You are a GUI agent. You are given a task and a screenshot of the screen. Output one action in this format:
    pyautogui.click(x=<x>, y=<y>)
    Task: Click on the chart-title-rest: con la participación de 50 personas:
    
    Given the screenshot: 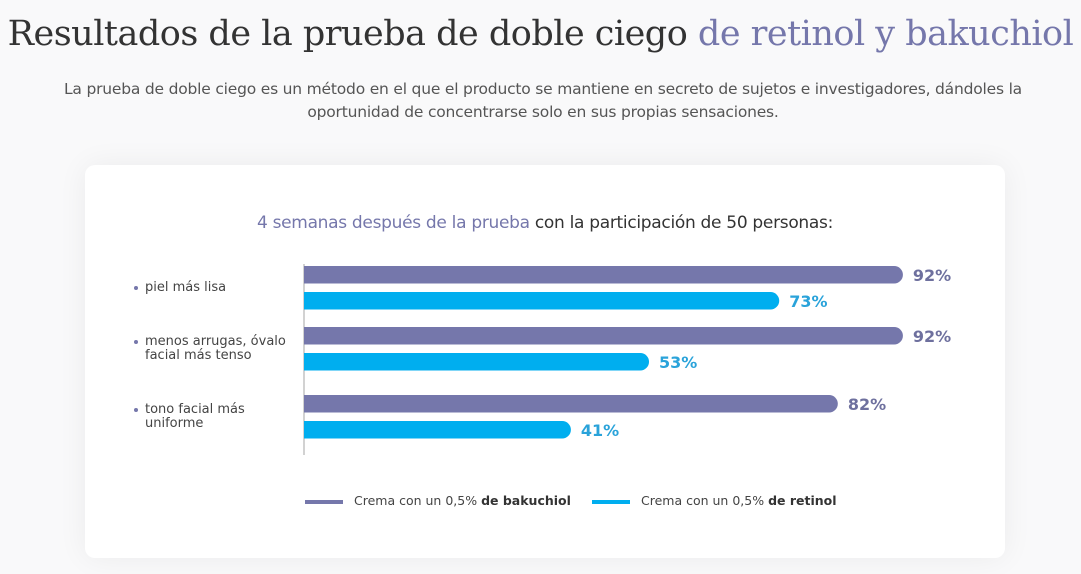 What is the action you would take?
    pyautogui.click(x=684, y=223)
    